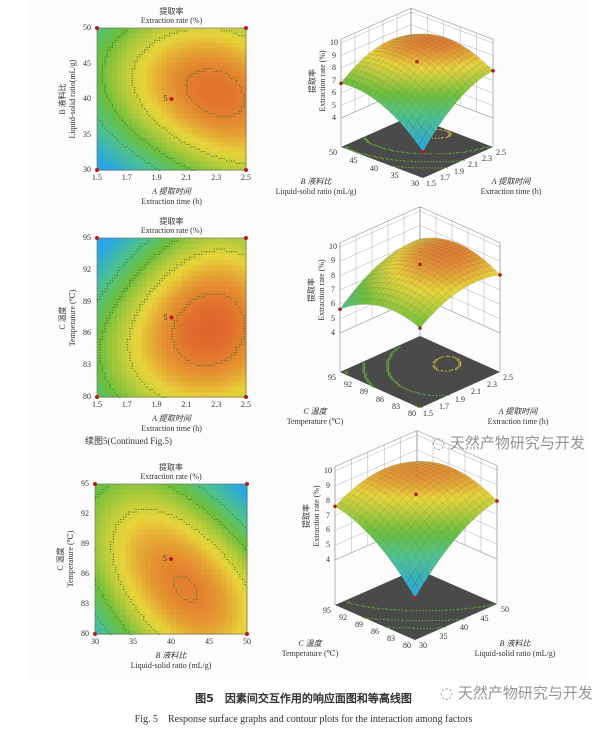  What do you see at coordinates (171, 317) in the screenshot?
I see `center-point` at bounding box center [171, 317].